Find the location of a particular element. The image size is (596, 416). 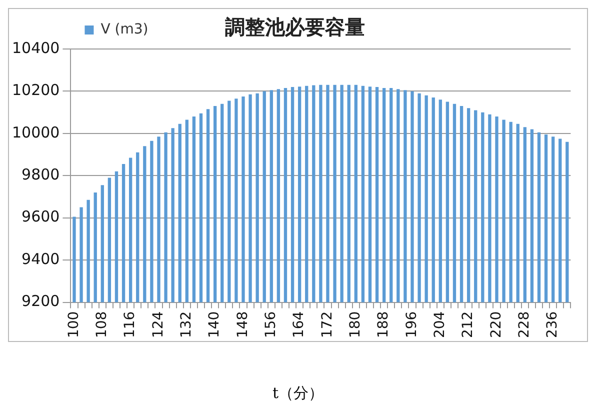

y-tick-label: 10000 is located at coordinates (36, 132).